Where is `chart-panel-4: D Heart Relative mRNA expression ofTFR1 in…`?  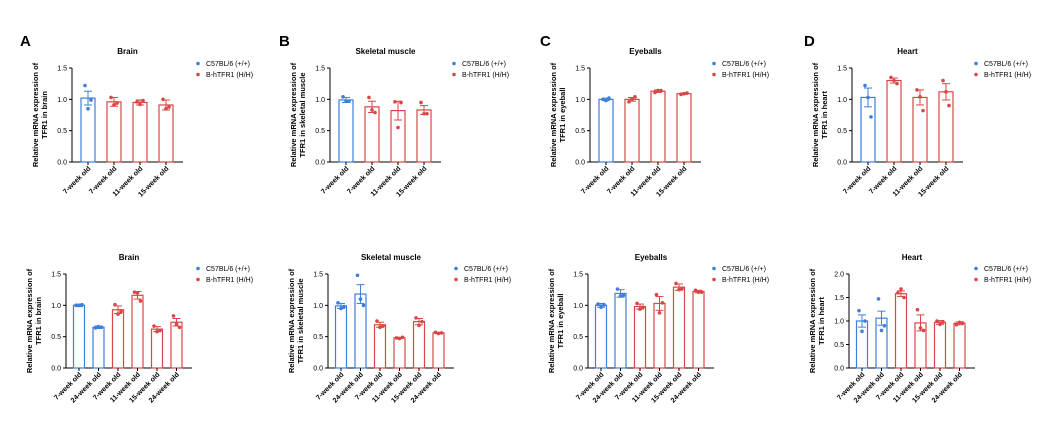
chart-panel-4: D Heart Relative mRNA expression ofTFR1 in… is located at coordinates (917, 115).